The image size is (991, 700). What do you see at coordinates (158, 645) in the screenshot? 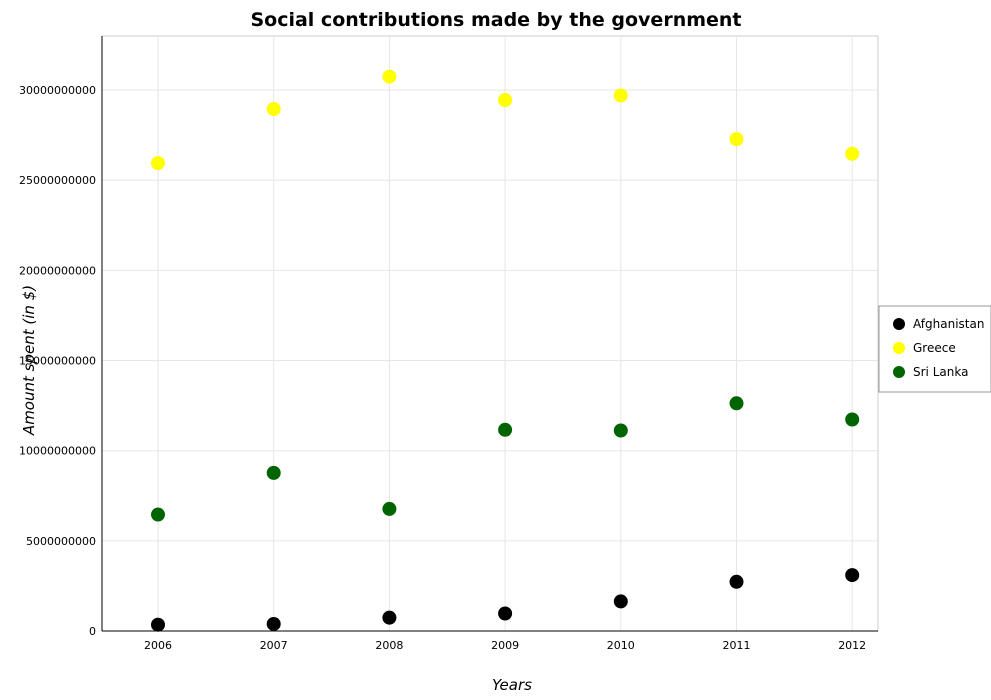
I see `x-tick-label: 2006` at bounding box center [158, 645].